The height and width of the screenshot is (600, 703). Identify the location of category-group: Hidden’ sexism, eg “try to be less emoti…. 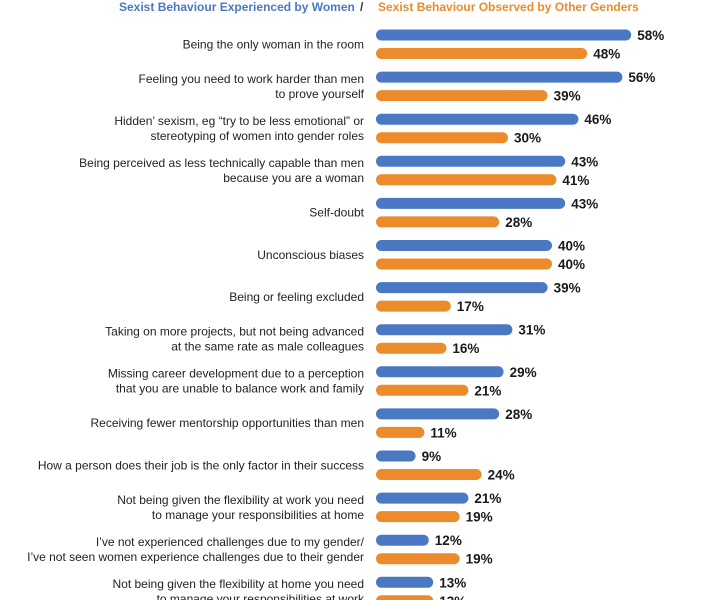
(362, 129).